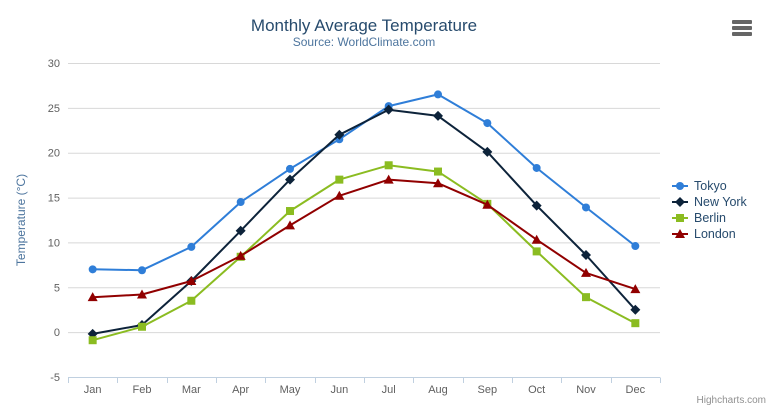  I want to click on highcharts-credits-link: Highcharts.com, so click(731, 400).